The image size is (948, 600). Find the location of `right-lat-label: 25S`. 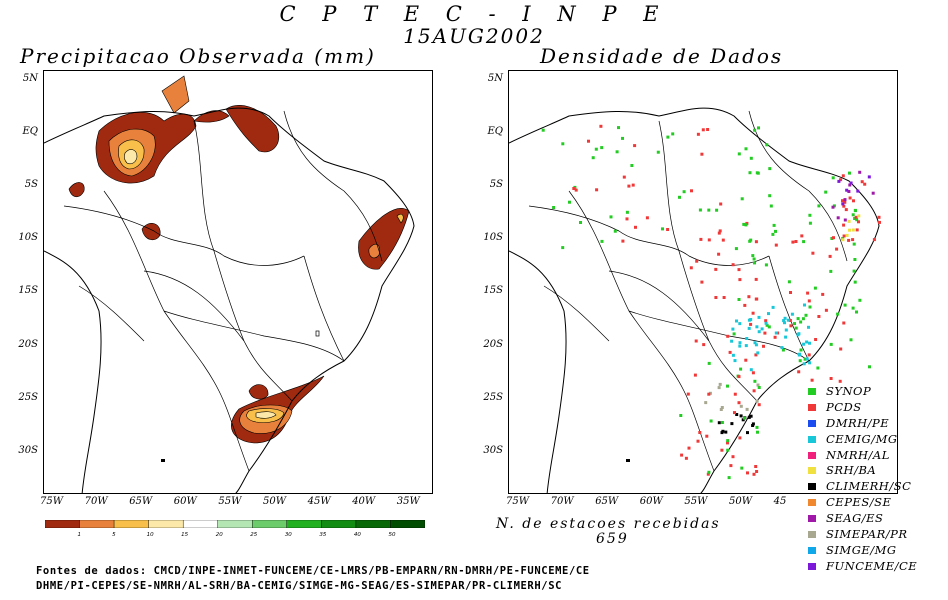

right-lat-label: 25S is located at coordinates (493, 397).